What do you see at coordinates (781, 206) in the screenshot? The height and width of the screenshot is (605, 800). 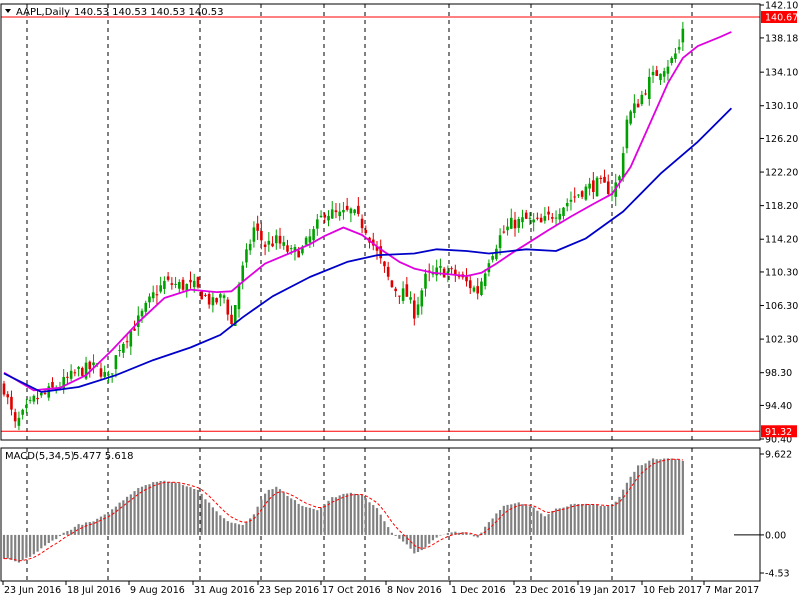 I see `price-label: 118.20` at bounding box center [781, 206].